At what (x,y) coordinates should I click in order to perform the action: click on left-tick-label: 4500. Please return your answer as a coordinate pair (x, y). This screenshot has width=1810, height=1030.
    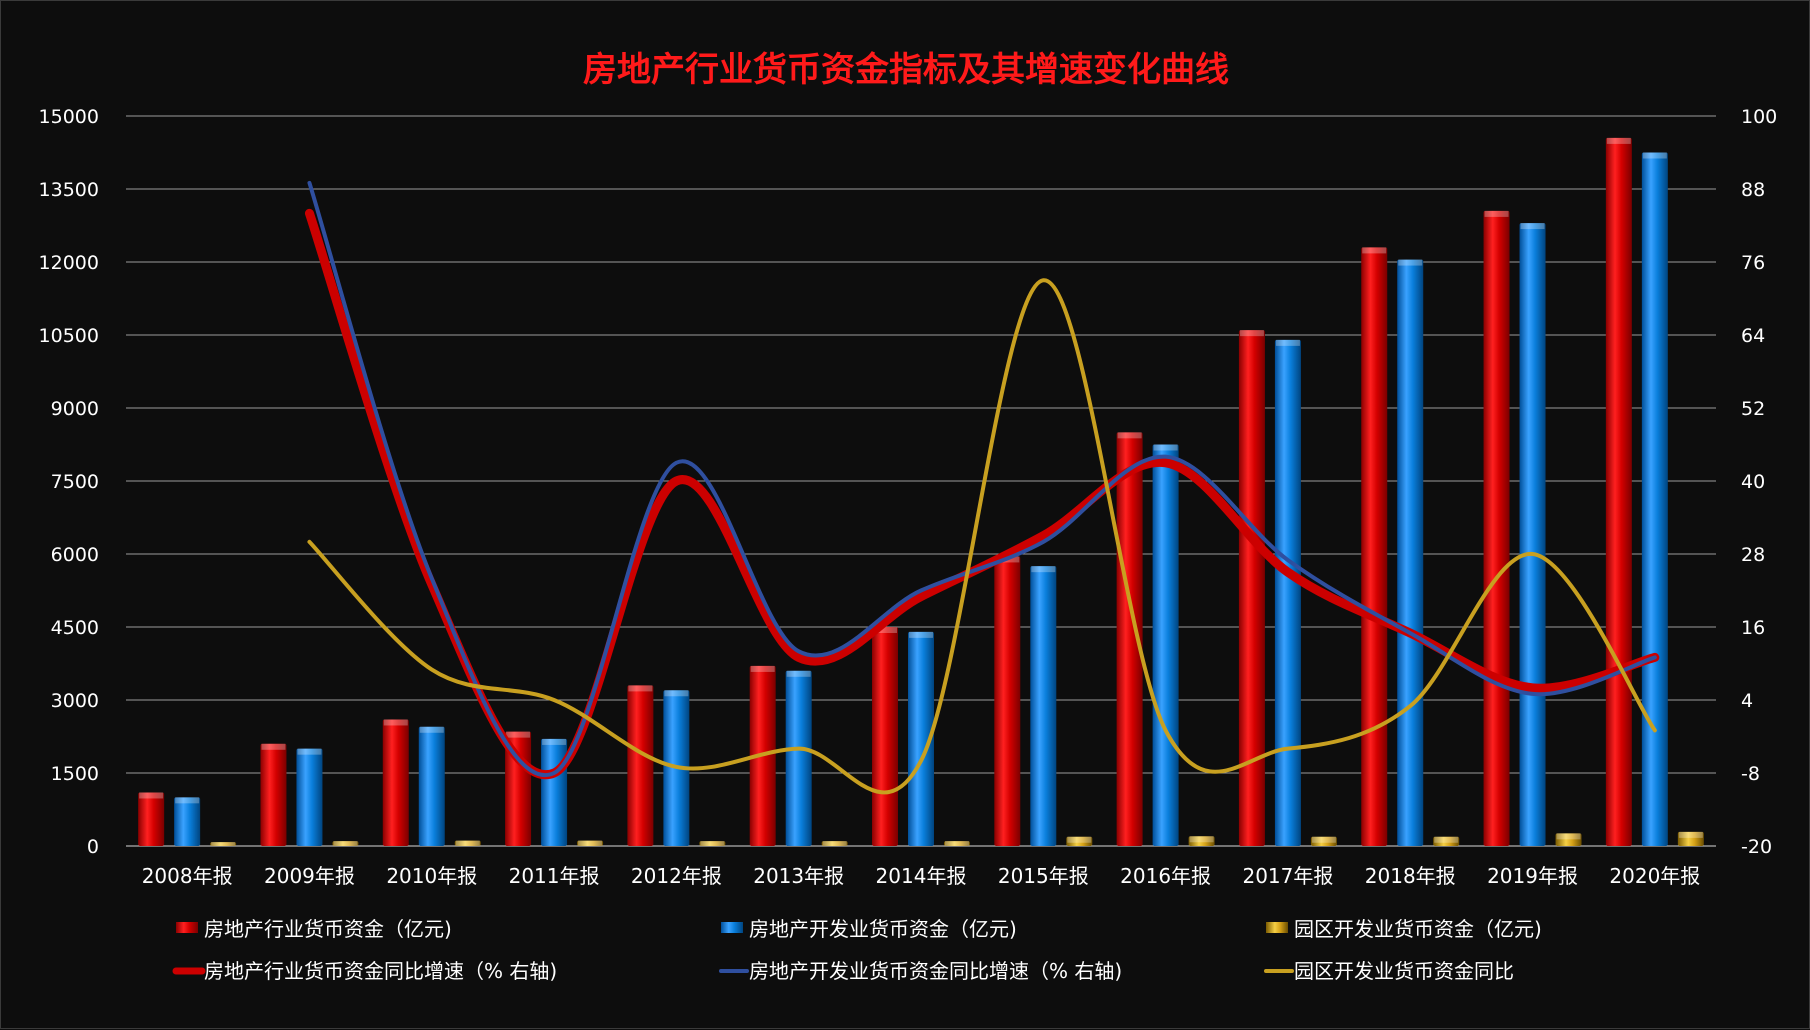
    Looking at the image, I should click on (75, 628).